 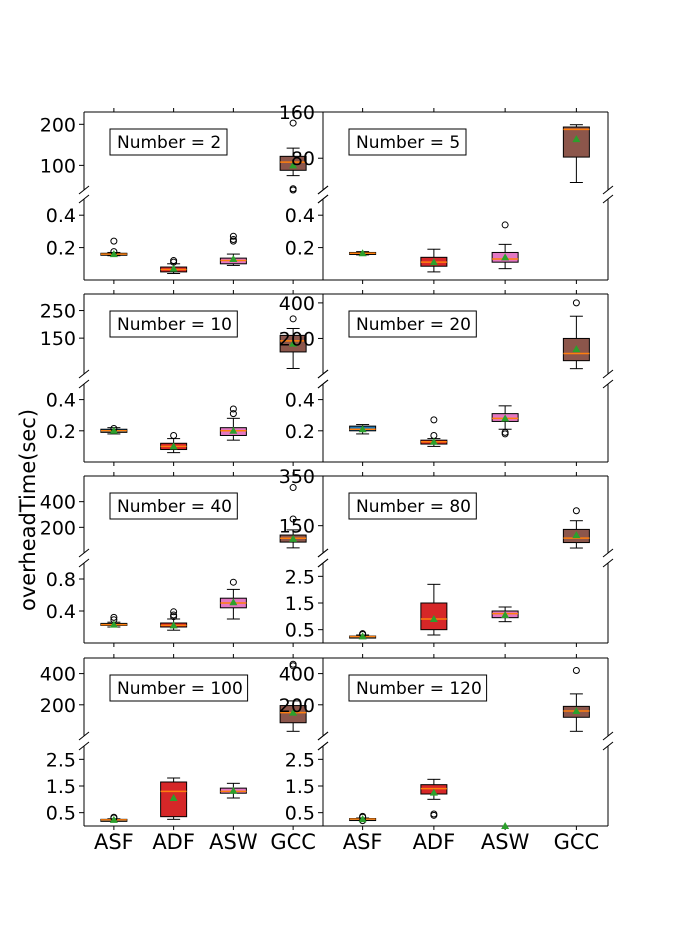 I want to click on lower-subplot: 0.20.4, so click(x=447, y=425).